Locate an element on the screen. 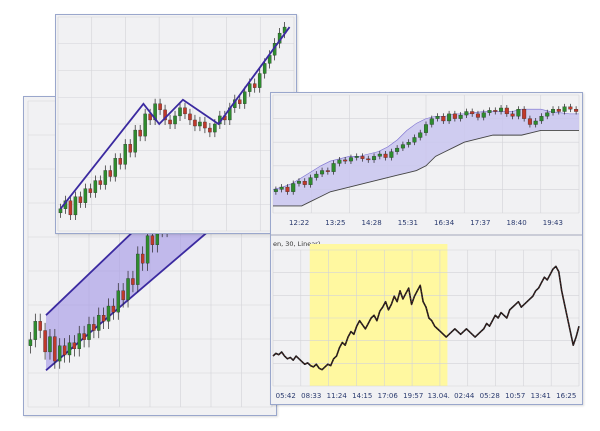 This screenshot has height=431, width=600. cloud-upper-line is located at coordinates (425, 149).